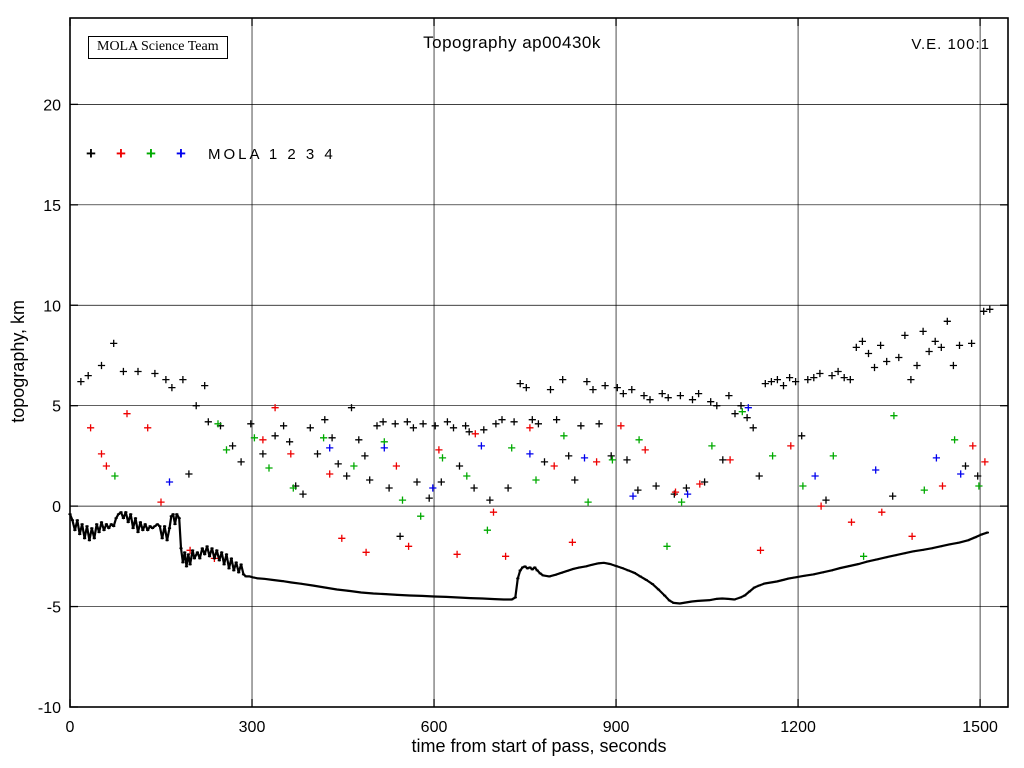 This screenshot has height=768, width=1024. What do you see at coordinates (980, 727) in the screenshot?
I see `x-tick-label: 1500` at bounding box center [980, 727].